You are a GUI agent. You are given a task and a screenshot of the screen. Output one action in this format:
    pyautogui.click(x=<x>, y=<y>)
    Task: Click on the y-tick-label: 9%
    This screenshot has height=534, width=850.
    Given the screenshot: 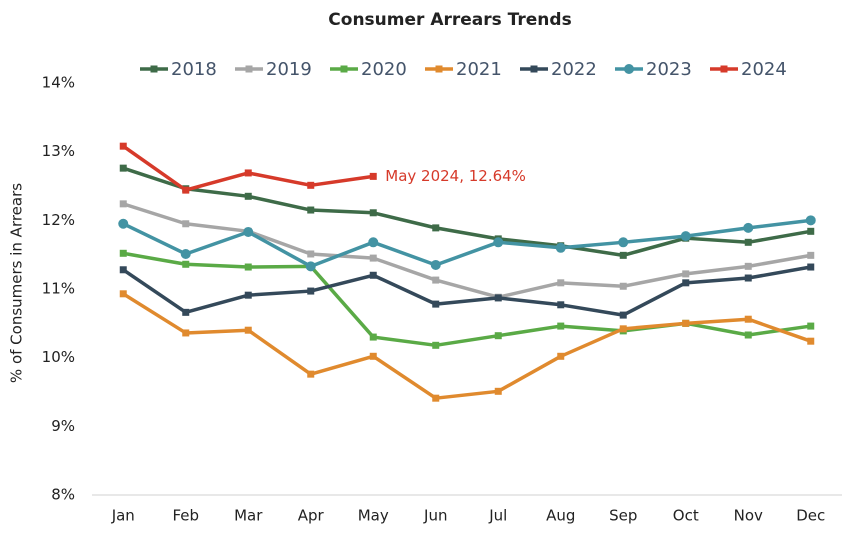 What is the action you would take?
    pyautogui.click(x=63, y=426)
    